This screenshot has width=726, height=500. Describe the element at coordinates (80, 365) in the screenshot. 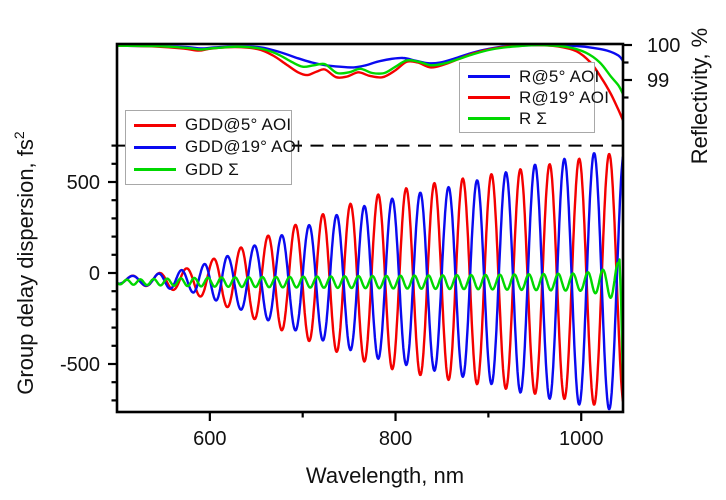

I see `y-left-tick-label: -500` at that location.